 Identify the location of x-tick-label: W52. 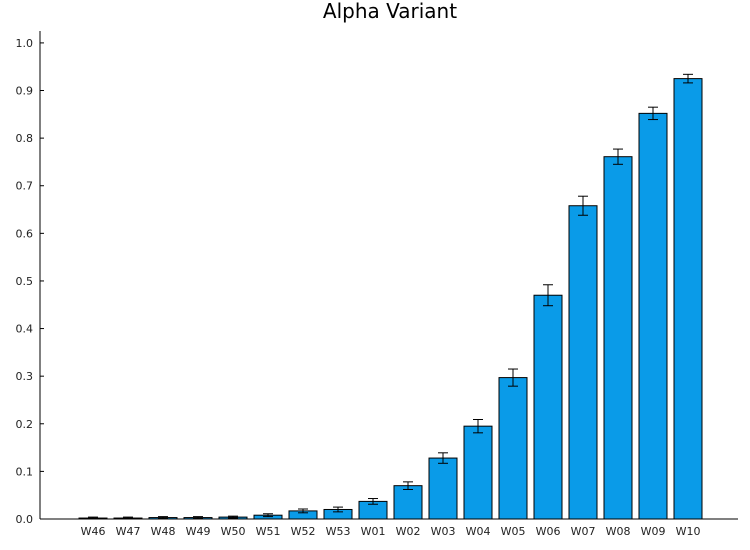
(303, 531).